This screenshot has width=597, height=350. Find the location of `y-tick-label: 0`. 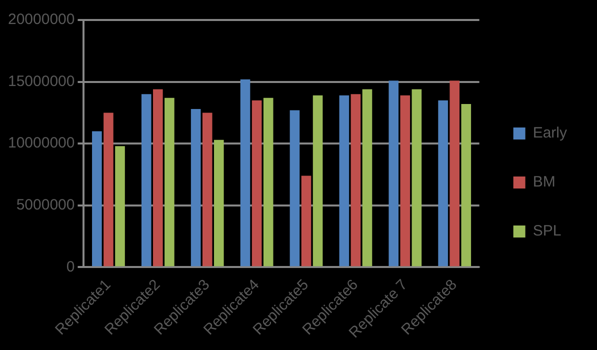

y-tick-label: 0 is located at coordinates (70, 267).